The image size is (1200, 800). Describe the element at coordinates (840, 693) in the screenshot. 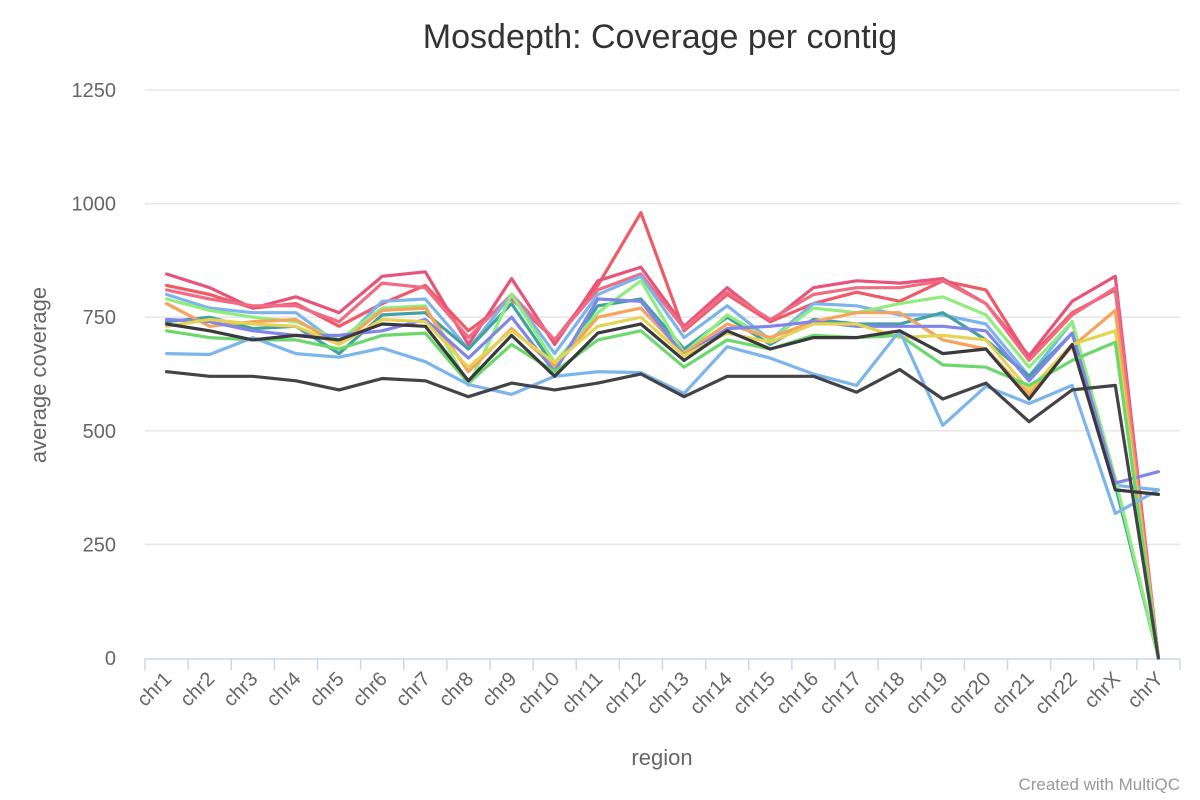

I see `x-tick-label: chr17` at that location.